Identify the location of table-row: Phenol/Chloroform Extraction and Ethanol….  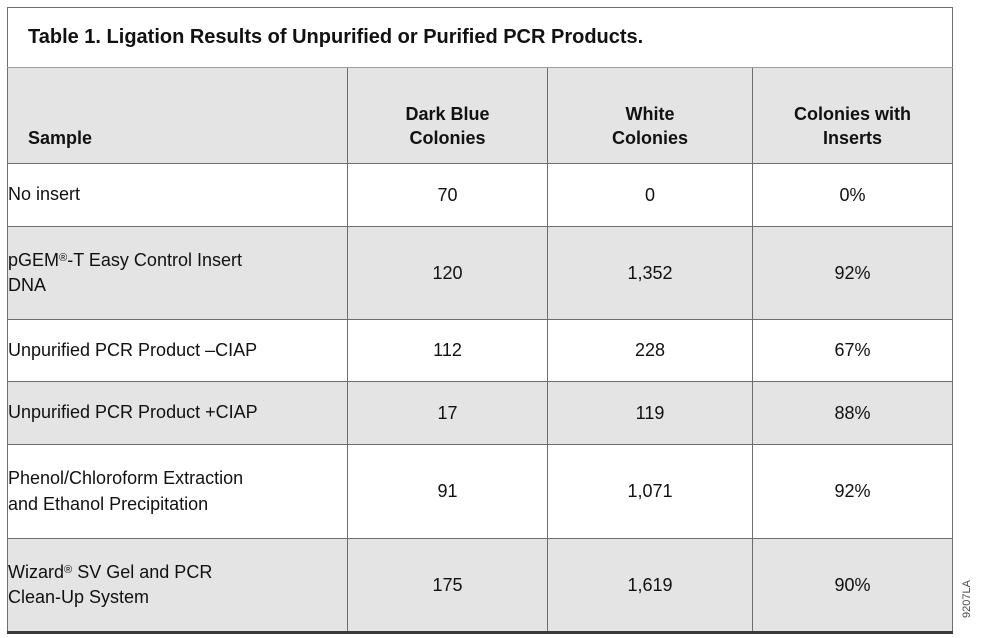
(480, 491).